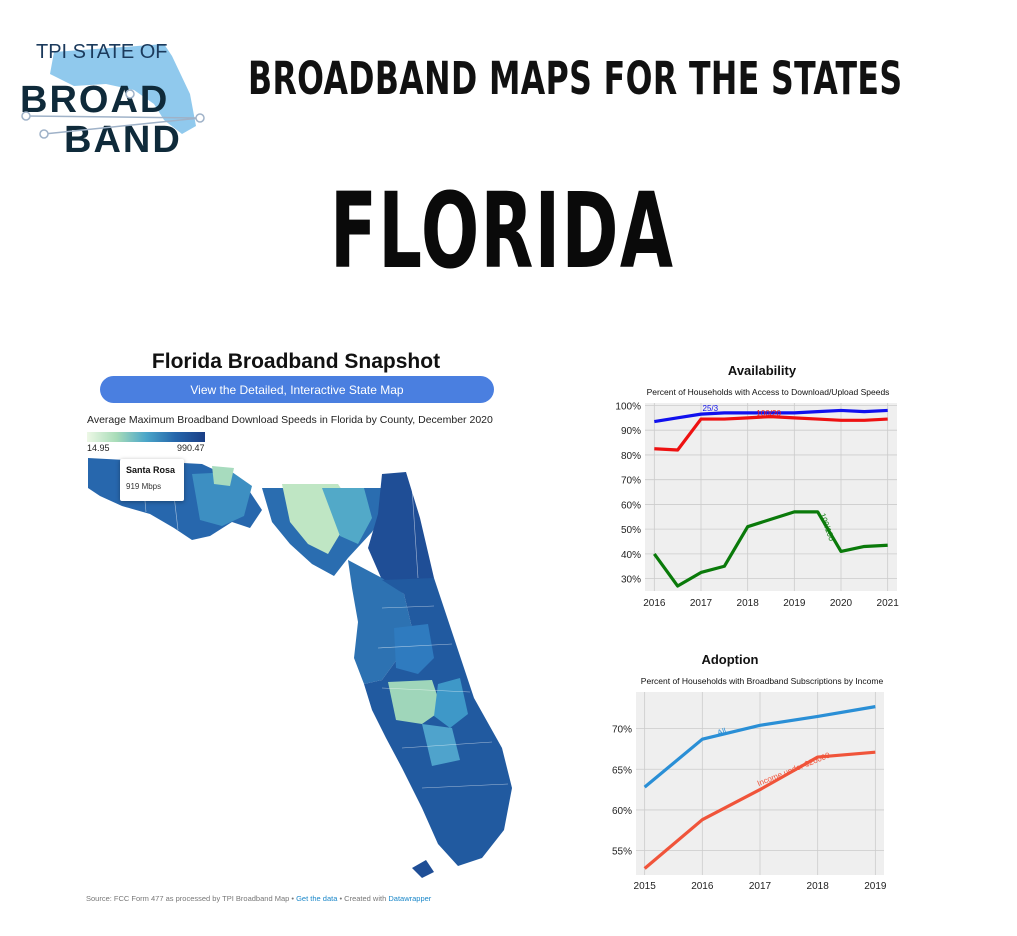  What do you see at coordinates (363, 898) in the screenshot?
I see `source-mid-text: • Created with` at bounding box center [363, 898].